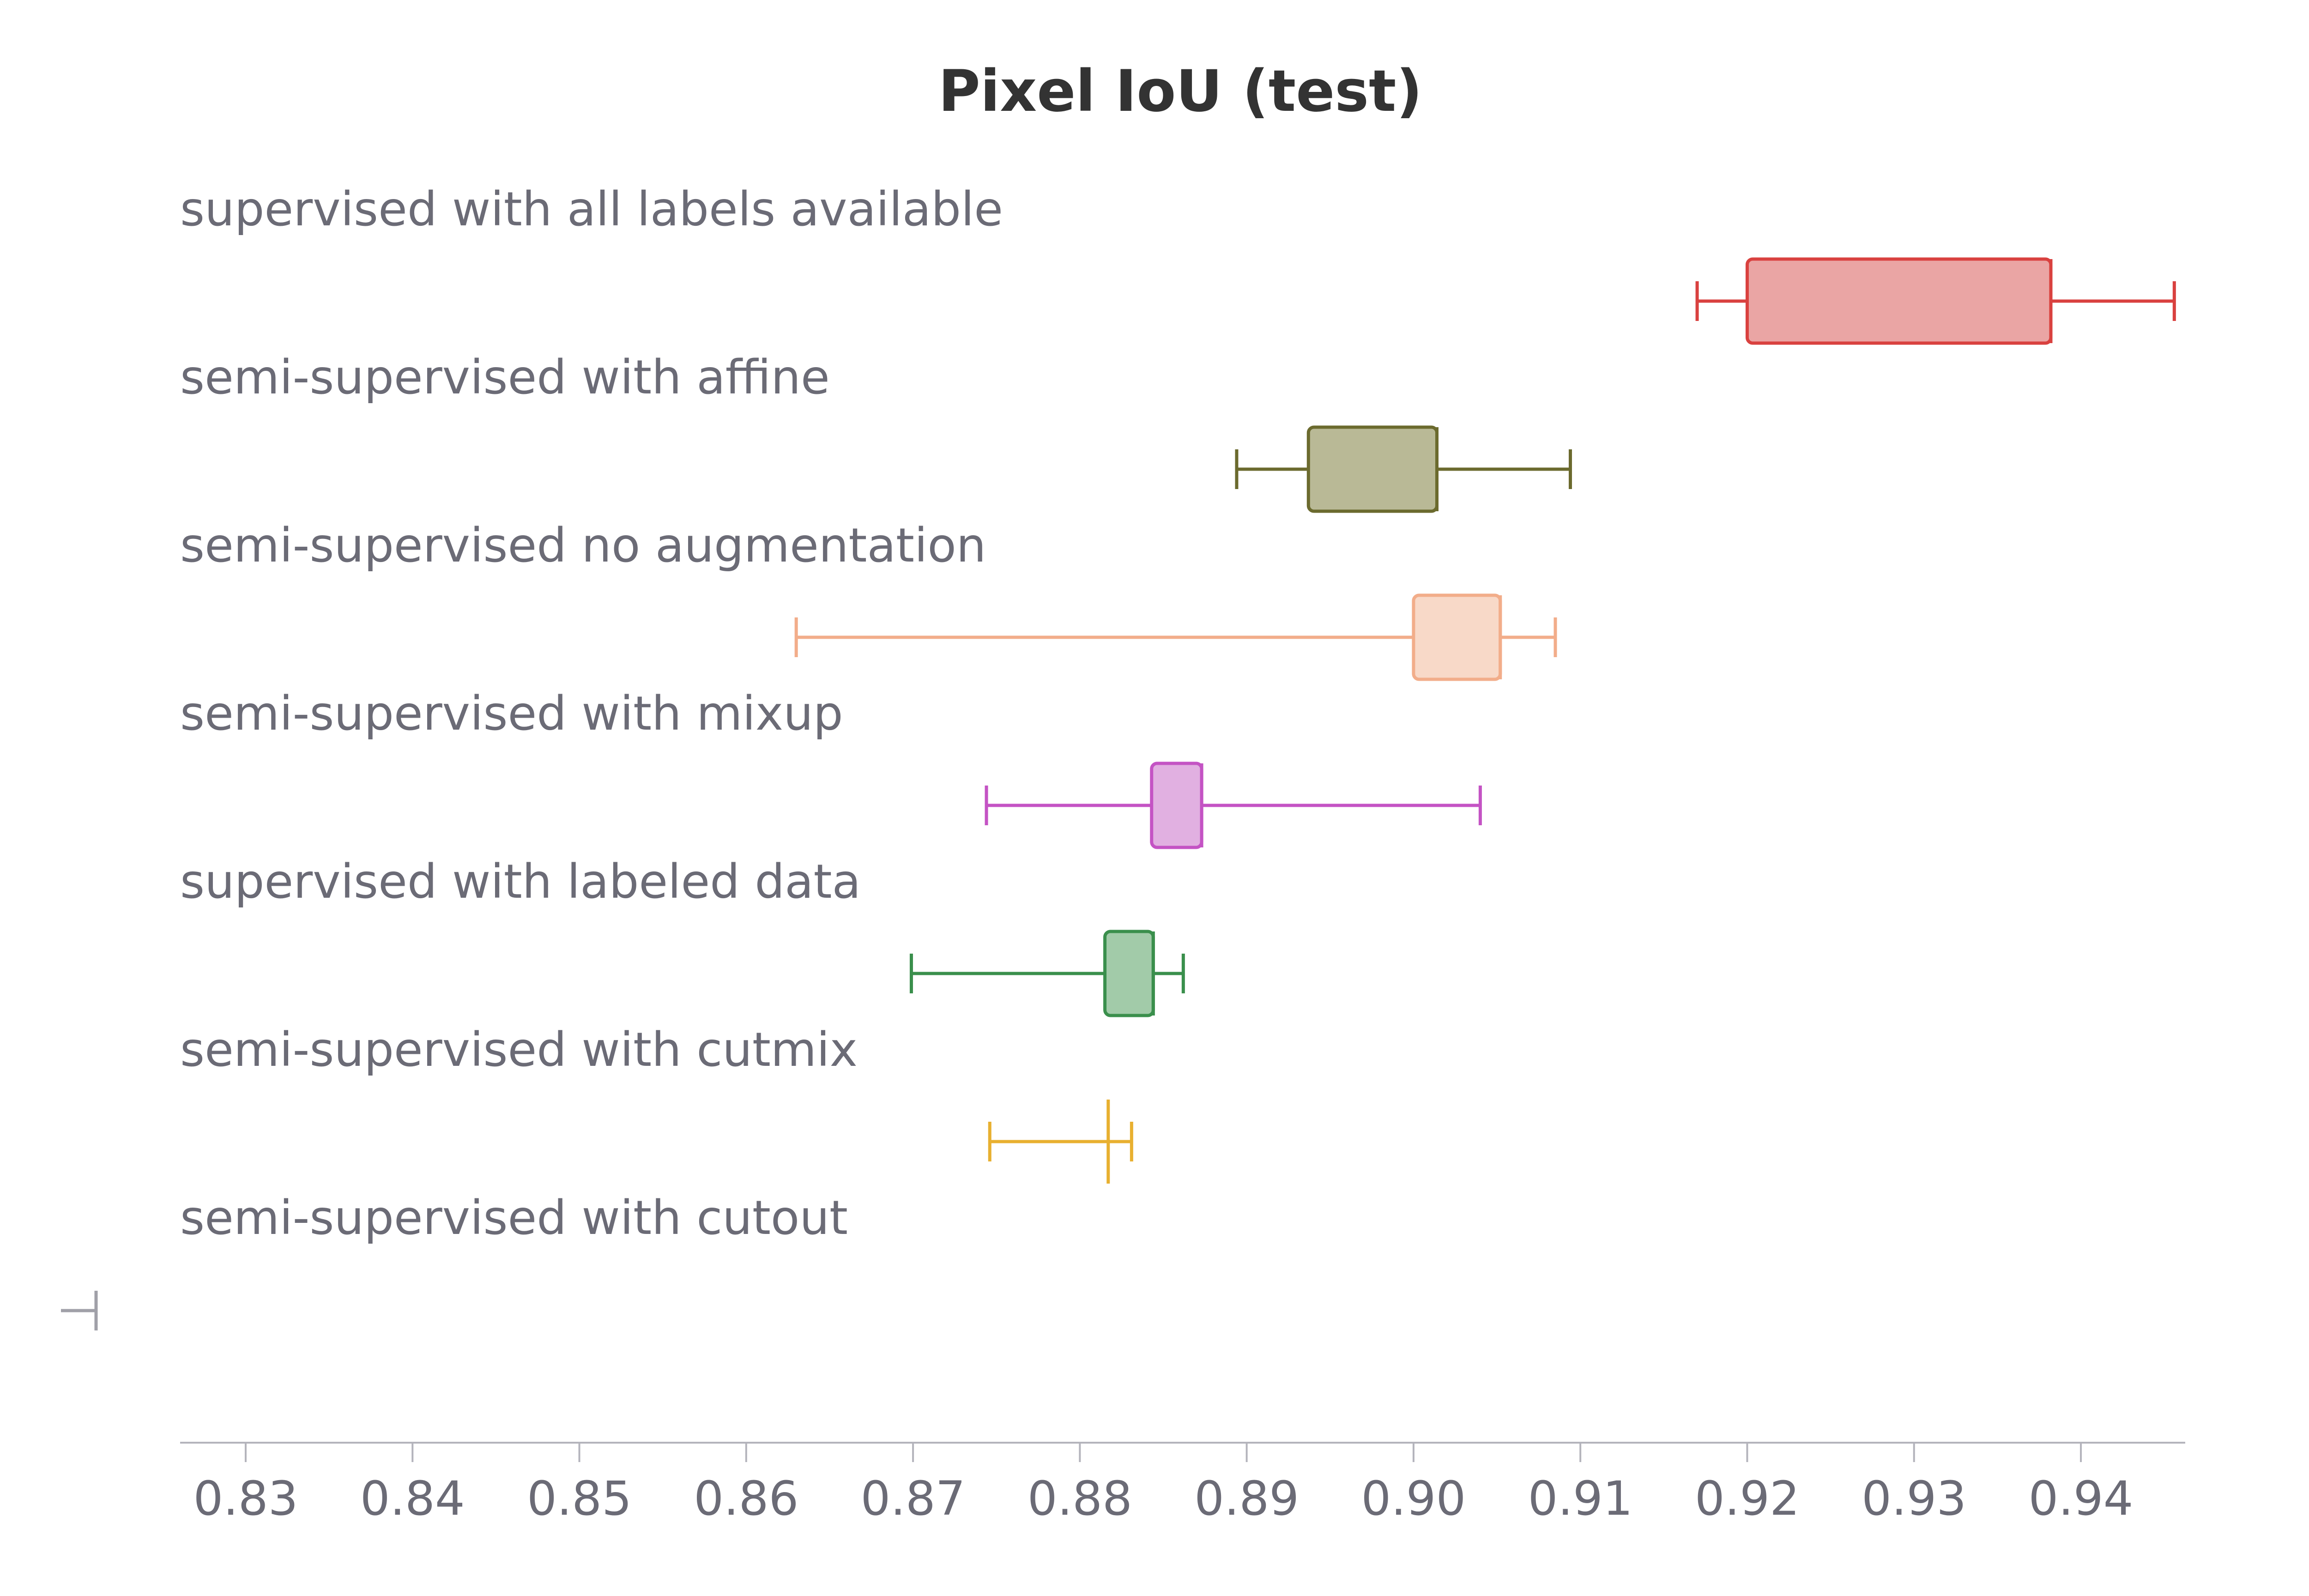 The width and height of the screenshot is (2309, 1596). What do you see at coordinates (519, 1049) in the screenshot?
I see `category-label: semi-supervised with cutmix` at bounding box center [519, 1049].